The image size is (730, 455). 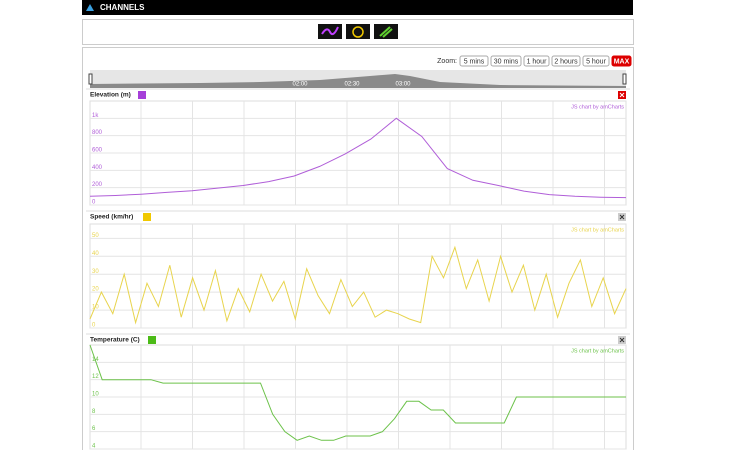 I want to click on y-tick-label: 20, so click(x=95, y=290).